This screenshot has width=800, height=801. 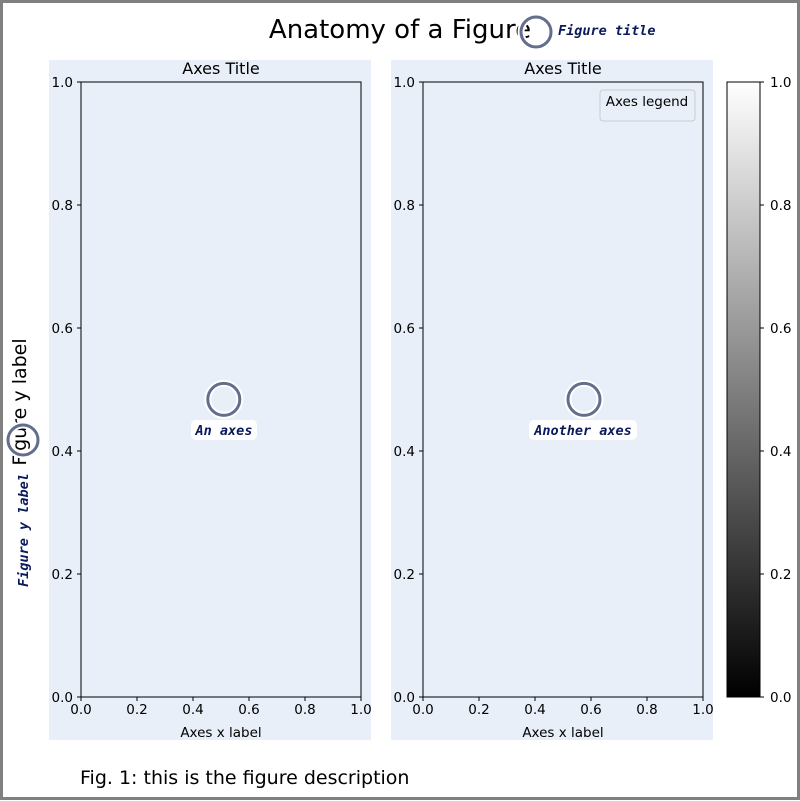 I want to click on axes-left-xtick-label: 0.2, so click(x=136, y=710).